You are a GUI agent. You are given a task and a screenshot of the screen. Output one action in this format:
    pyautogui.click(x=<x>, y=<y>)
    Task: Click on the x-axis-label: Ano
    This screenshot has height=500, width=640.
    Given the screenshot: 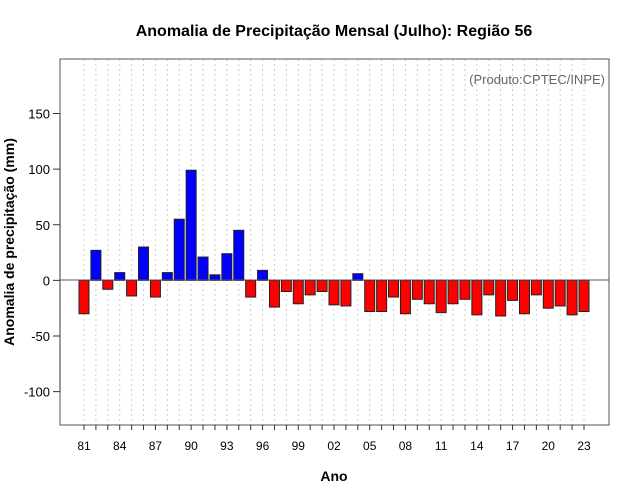 What is the action you would take?
    pyautogui.click(x=333, y=476)
    